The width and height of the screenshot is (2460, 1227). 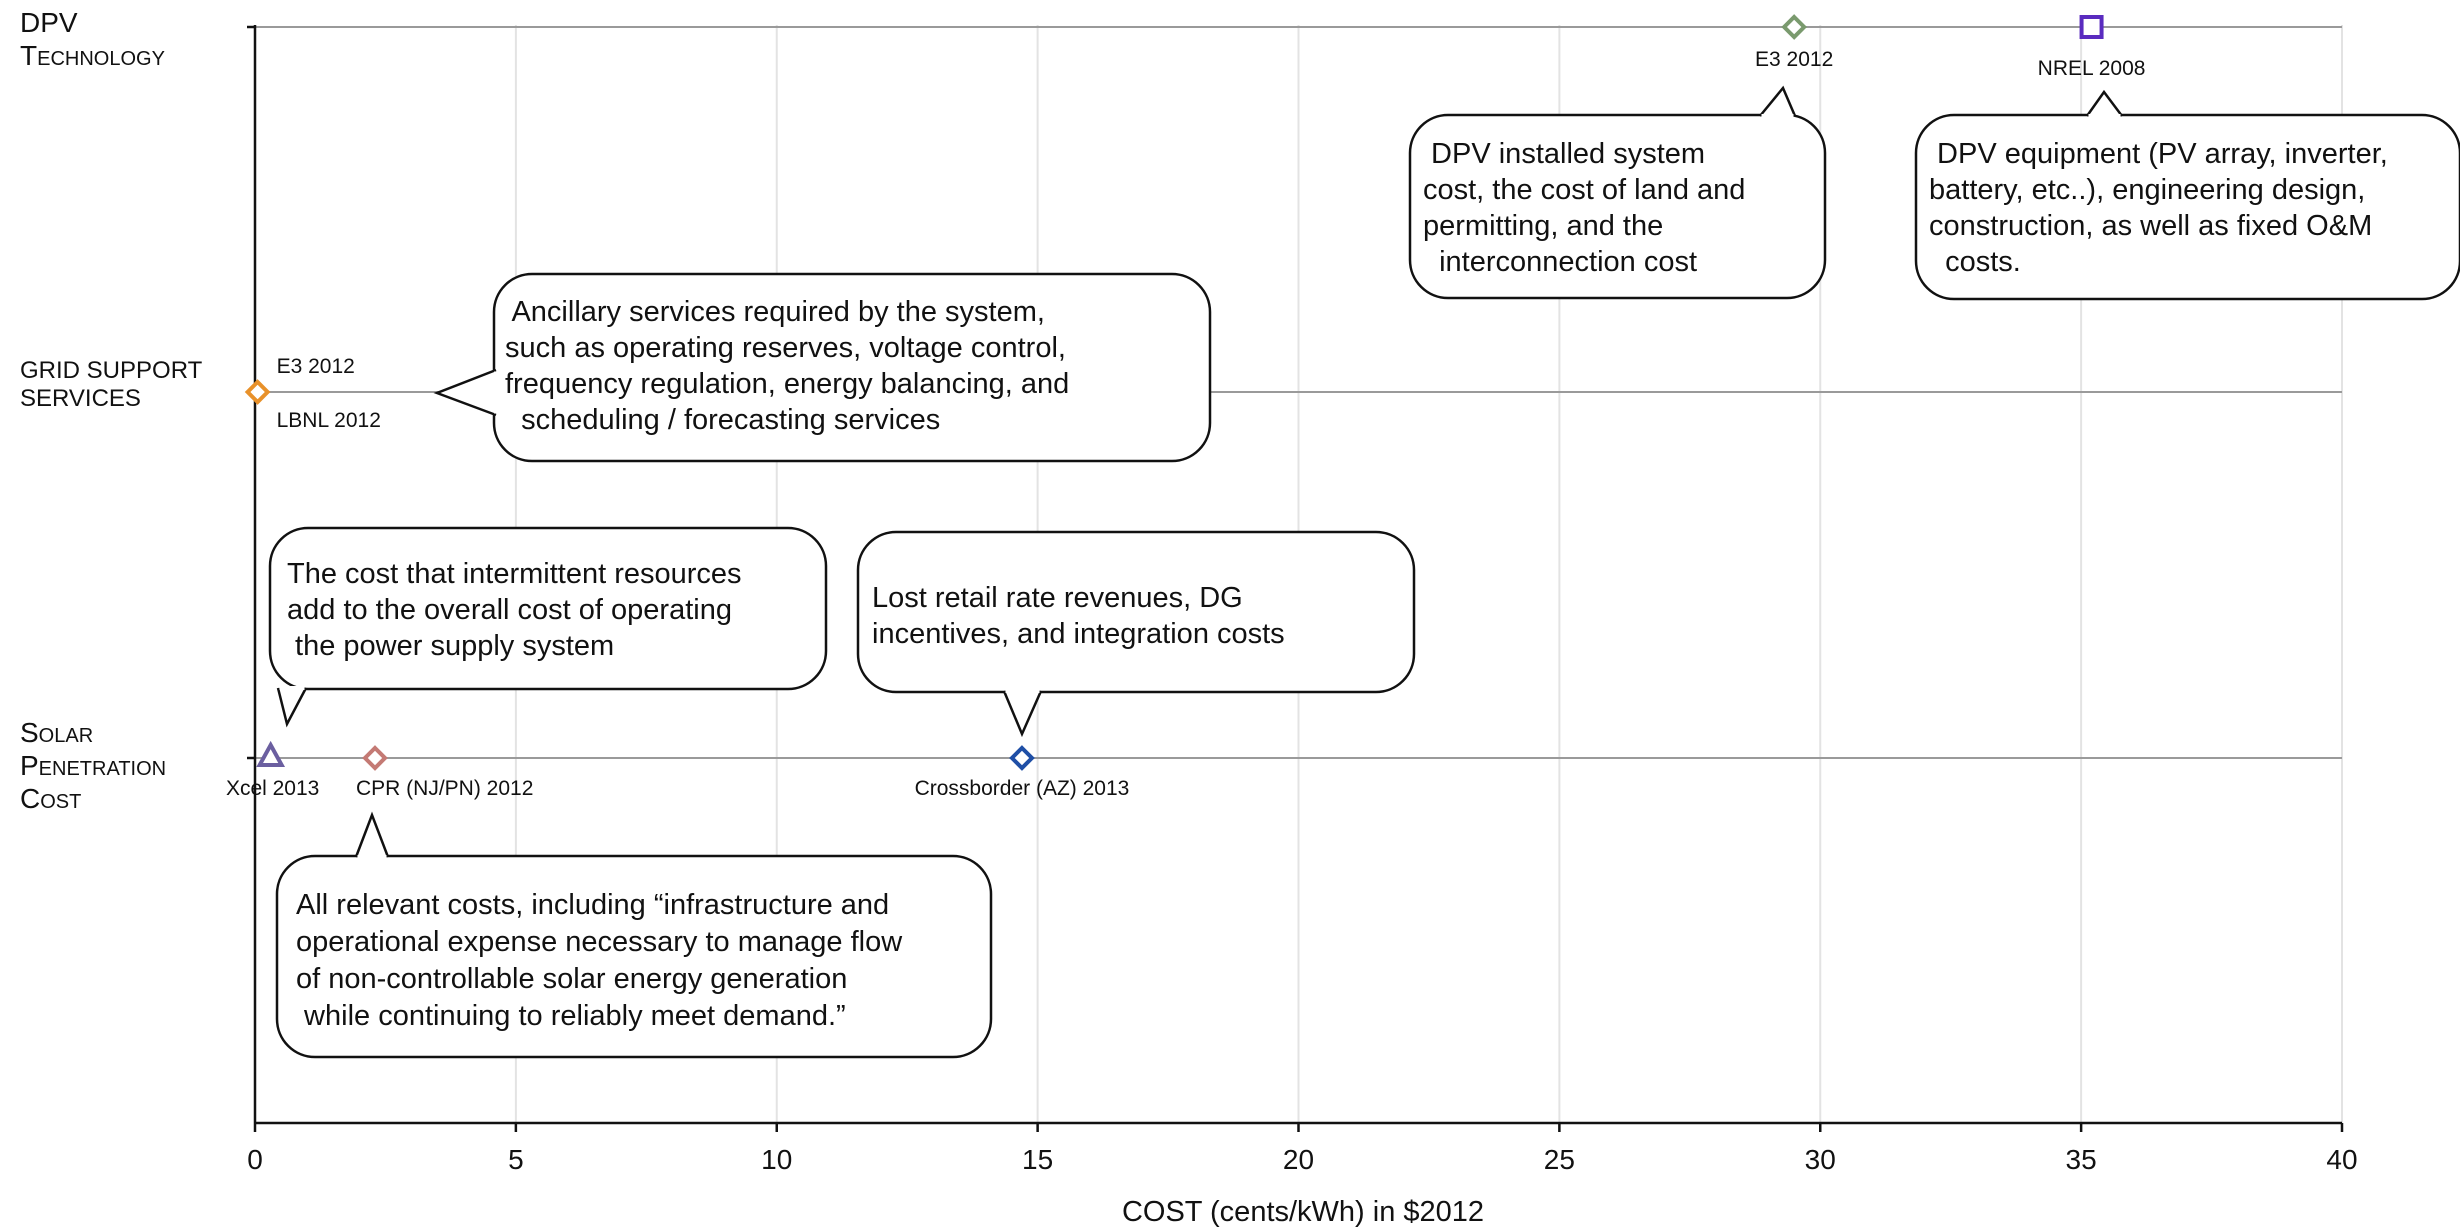 What do you see at coordinates (2092, 47) in the screenshot?
I see `data-point-1: NREL 2008` at bounding box center [2092, 47].